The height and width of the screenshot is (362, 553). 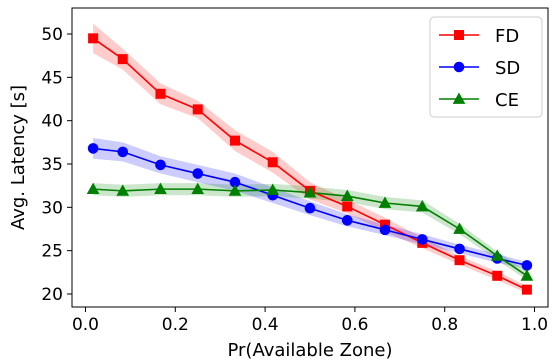 What do you see at coordinates (309, 350) in the screenshot?
I see `x-axis-title: Pr(Available Zone)` at bounding box center [309, 350].